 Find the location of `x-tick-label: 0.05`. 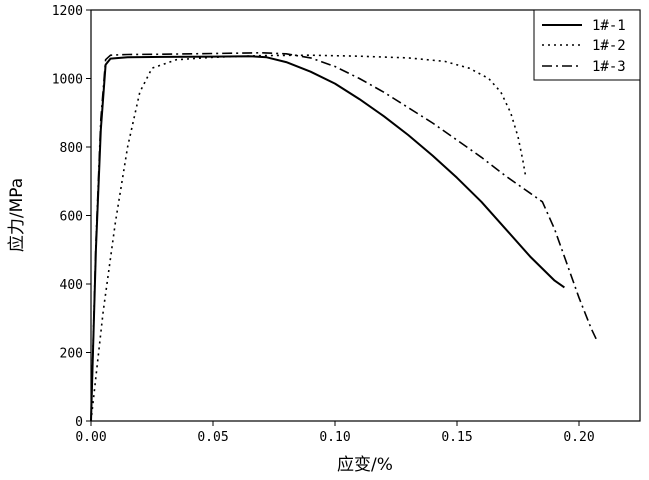

x-tick-label: 0.05 is located at coordinates (212, 437).